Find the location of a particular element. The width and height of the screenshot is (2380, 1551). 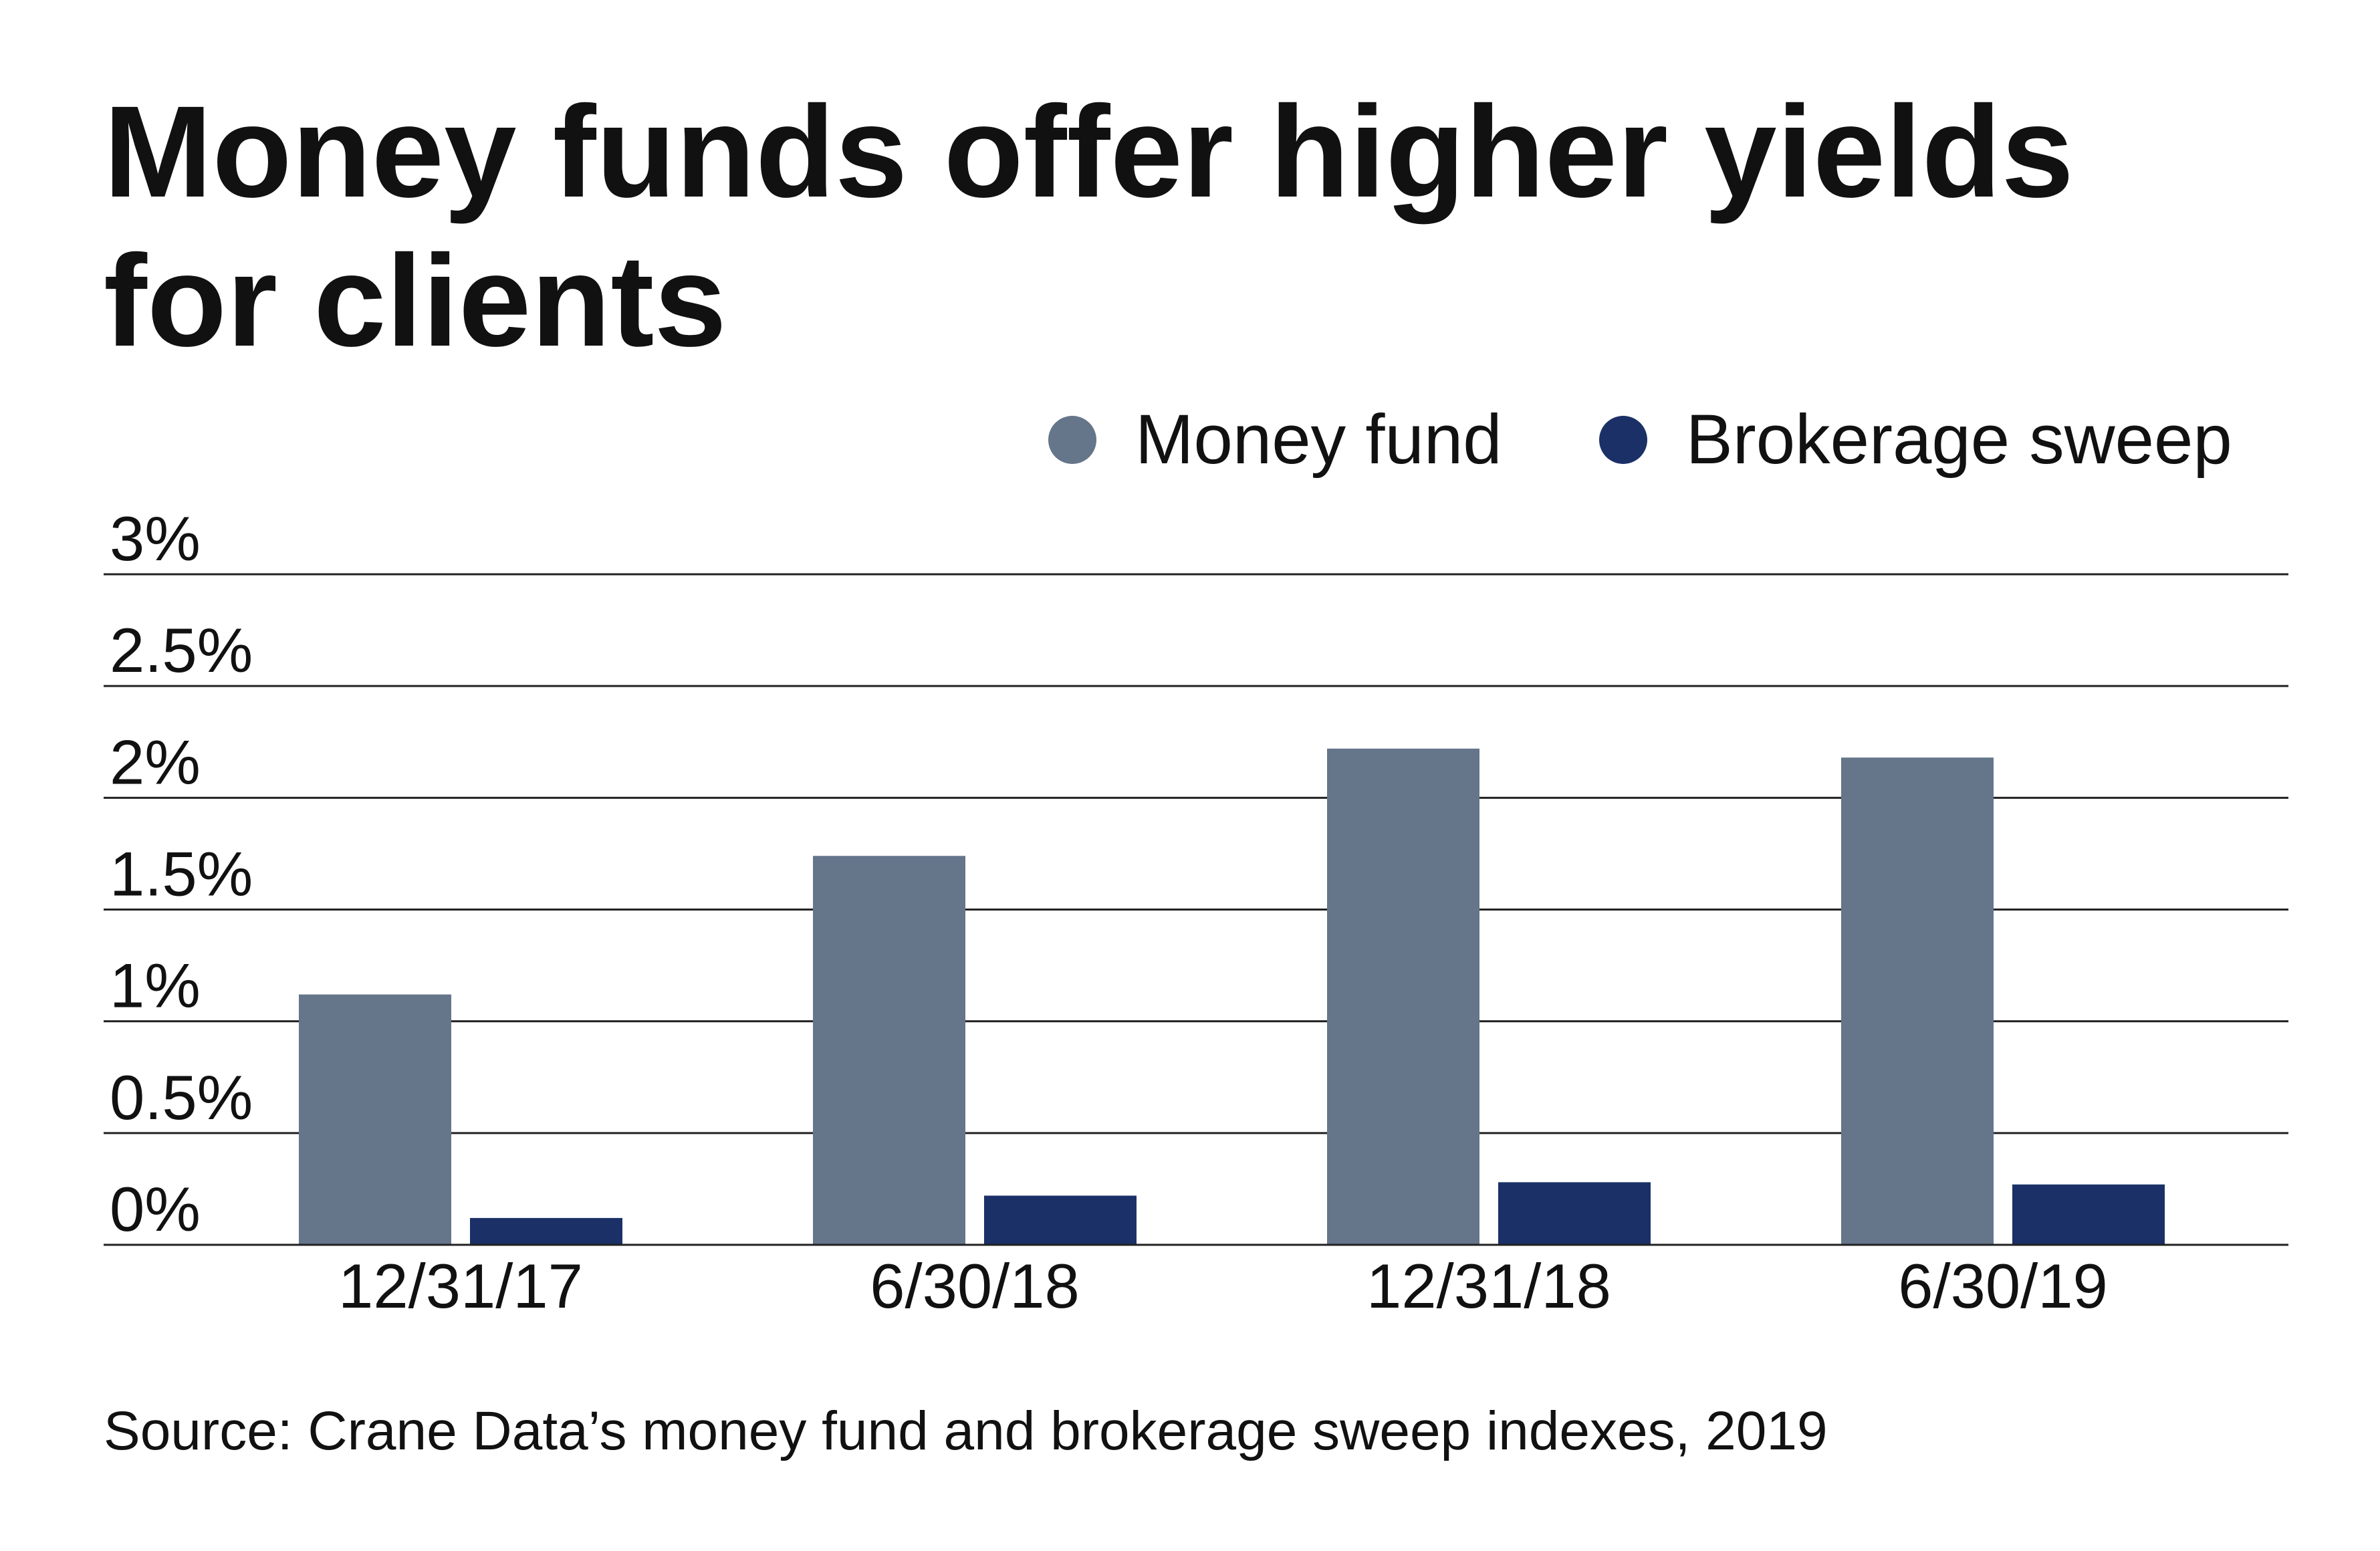

legend-label-money-fund: Money fund is located at coordinates (1318, 439).